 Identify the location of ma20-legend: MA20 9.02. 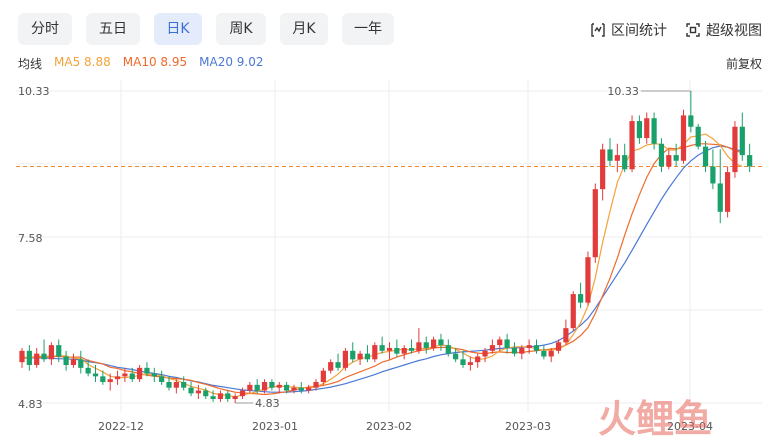
(231, 62).